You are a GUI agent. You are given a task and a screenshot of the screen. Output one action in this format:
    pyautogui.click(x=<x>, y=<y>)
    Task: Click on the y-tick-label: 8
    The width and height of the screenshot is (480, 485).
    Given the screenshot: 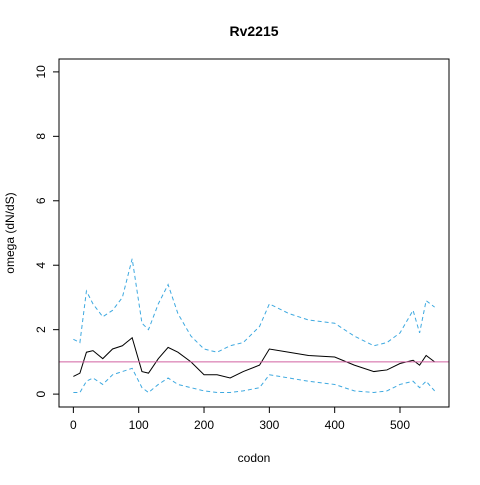 What is the action you would take?
    pyautogui.click(x=41, y=136)
    